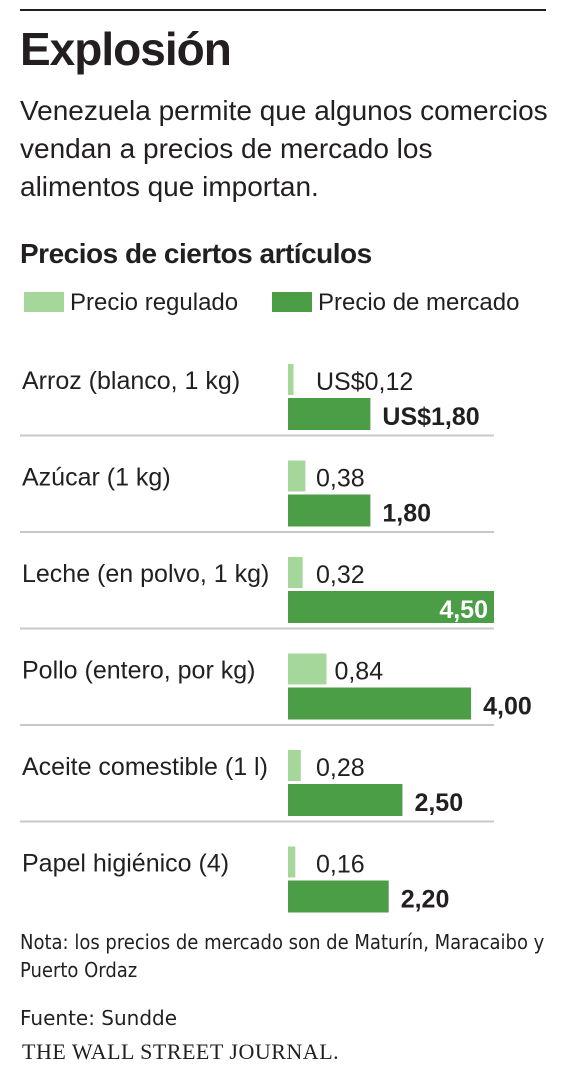  What do you see at coordinates (340, 865) in the screenshot?
I see `value-label-regulated: 0,16` at bounding box center [340, 865].